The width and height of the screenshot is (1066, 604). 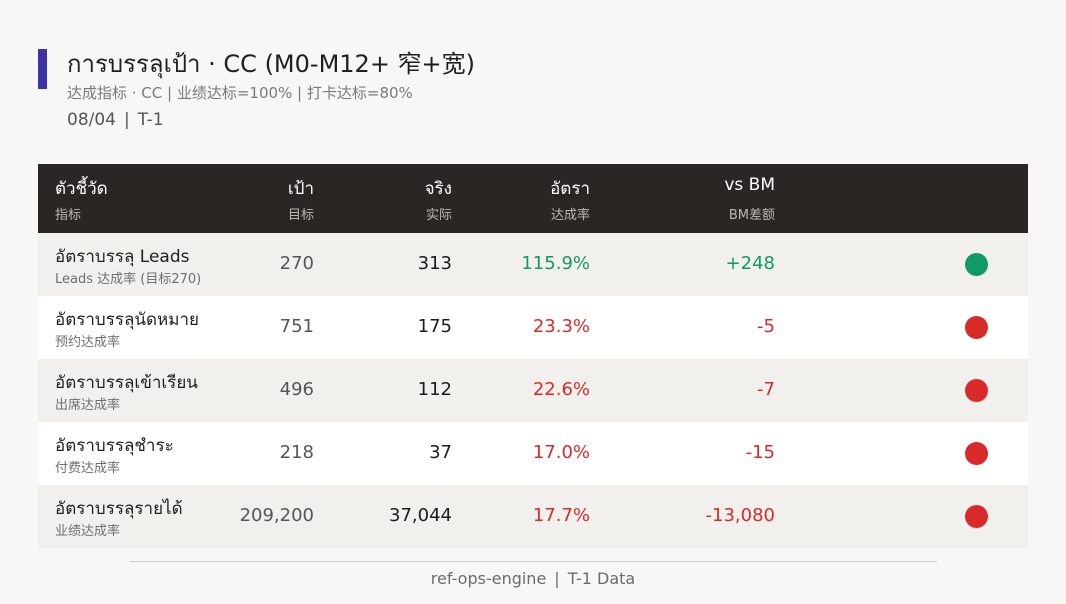 What do you see at coordinates (440, 452) in the screenshot?
I see `actual-value: 37` at bounding box center [440, 452].